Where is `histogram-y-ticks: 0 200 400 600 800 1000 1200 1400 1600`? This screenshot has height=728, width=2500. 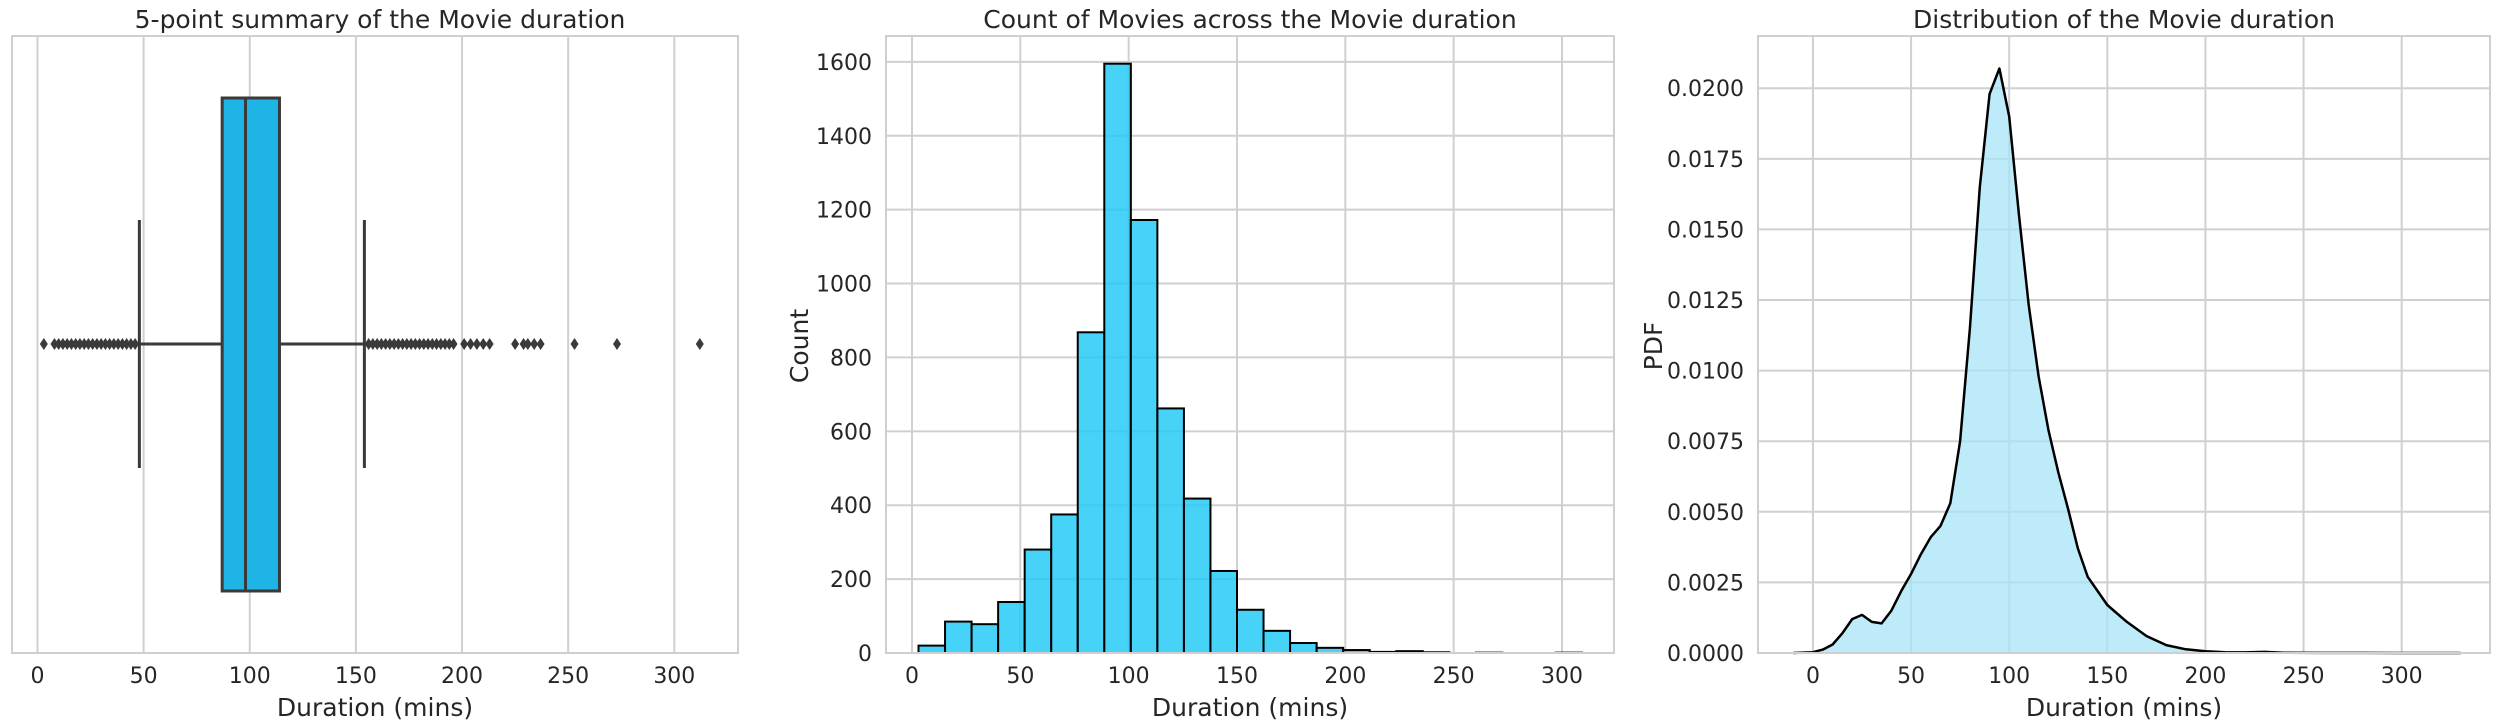
histogram-y-ticks: 0 200 400 600 800 1000 1200 1400 1600 is located at coordinates (844, 359).